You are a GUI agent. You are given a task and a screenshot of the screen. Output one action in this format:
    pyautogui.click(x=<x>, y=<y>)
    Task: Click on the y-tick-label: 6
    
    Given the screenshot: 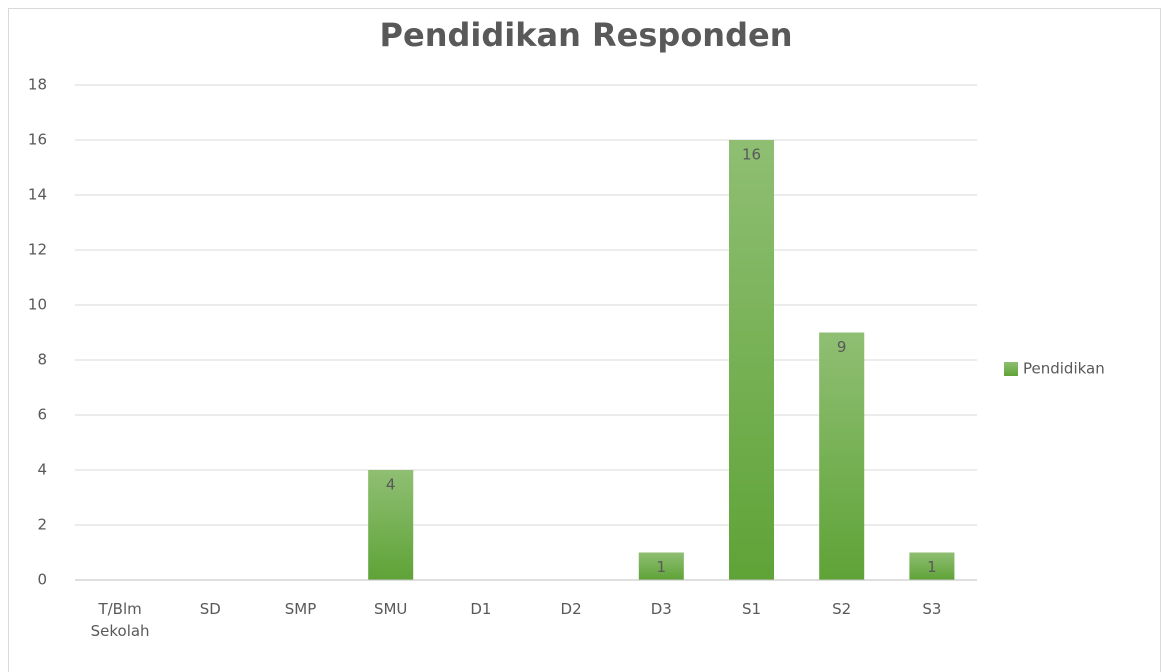 What is the action you would take?
    pyautogui.click(x=42, y=415)
    